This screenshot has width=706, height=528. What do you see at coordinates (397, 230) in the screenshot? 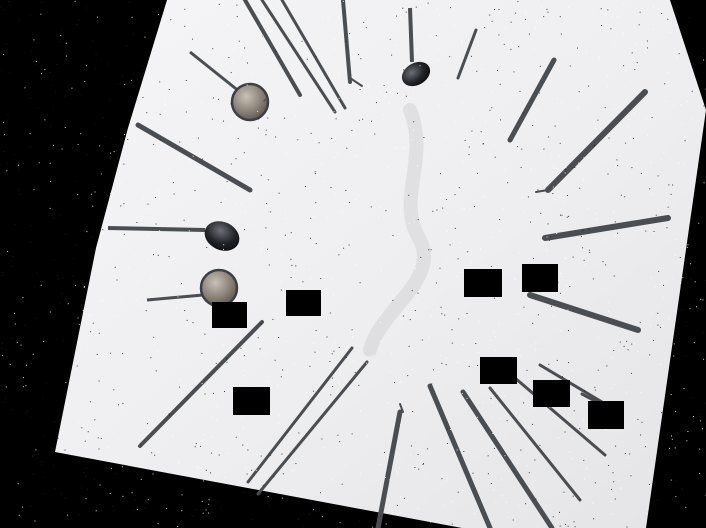
I see `paper-watermark` at bounding box center [397, 230].